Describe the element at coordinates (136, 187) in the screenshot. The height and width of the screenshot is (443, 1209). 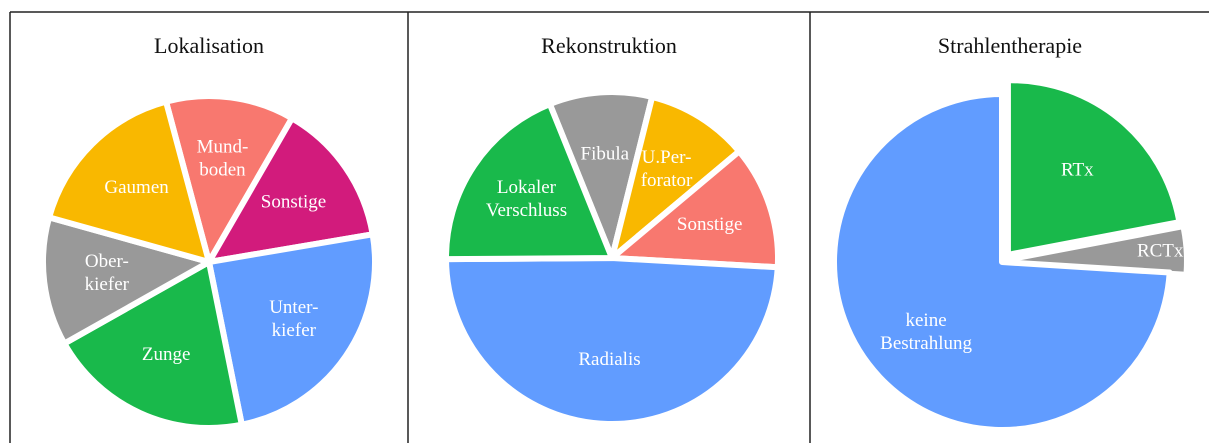
I see `slice-label: Gaumen` at that location.